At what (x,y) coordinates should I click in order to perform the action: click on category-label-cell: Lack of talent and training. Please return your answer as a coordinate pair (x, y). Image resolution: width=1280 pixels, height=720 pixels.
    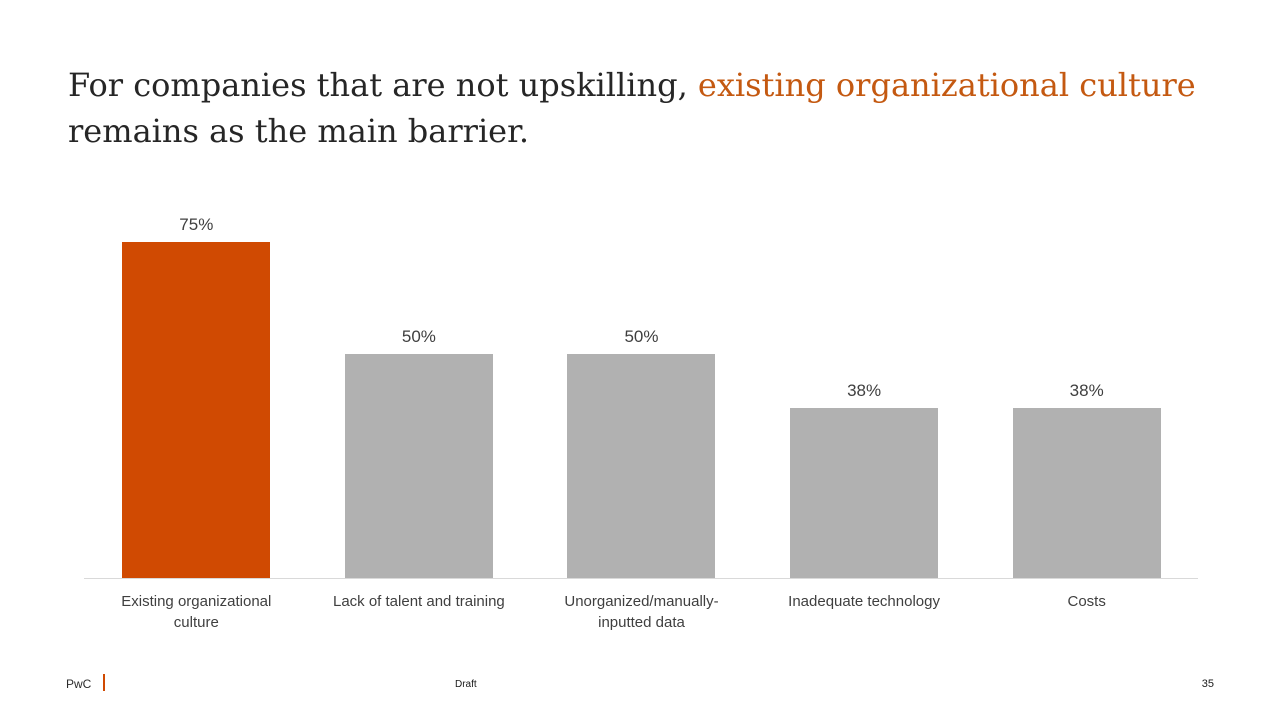
    Looking at the image, I should click on (419, 612).